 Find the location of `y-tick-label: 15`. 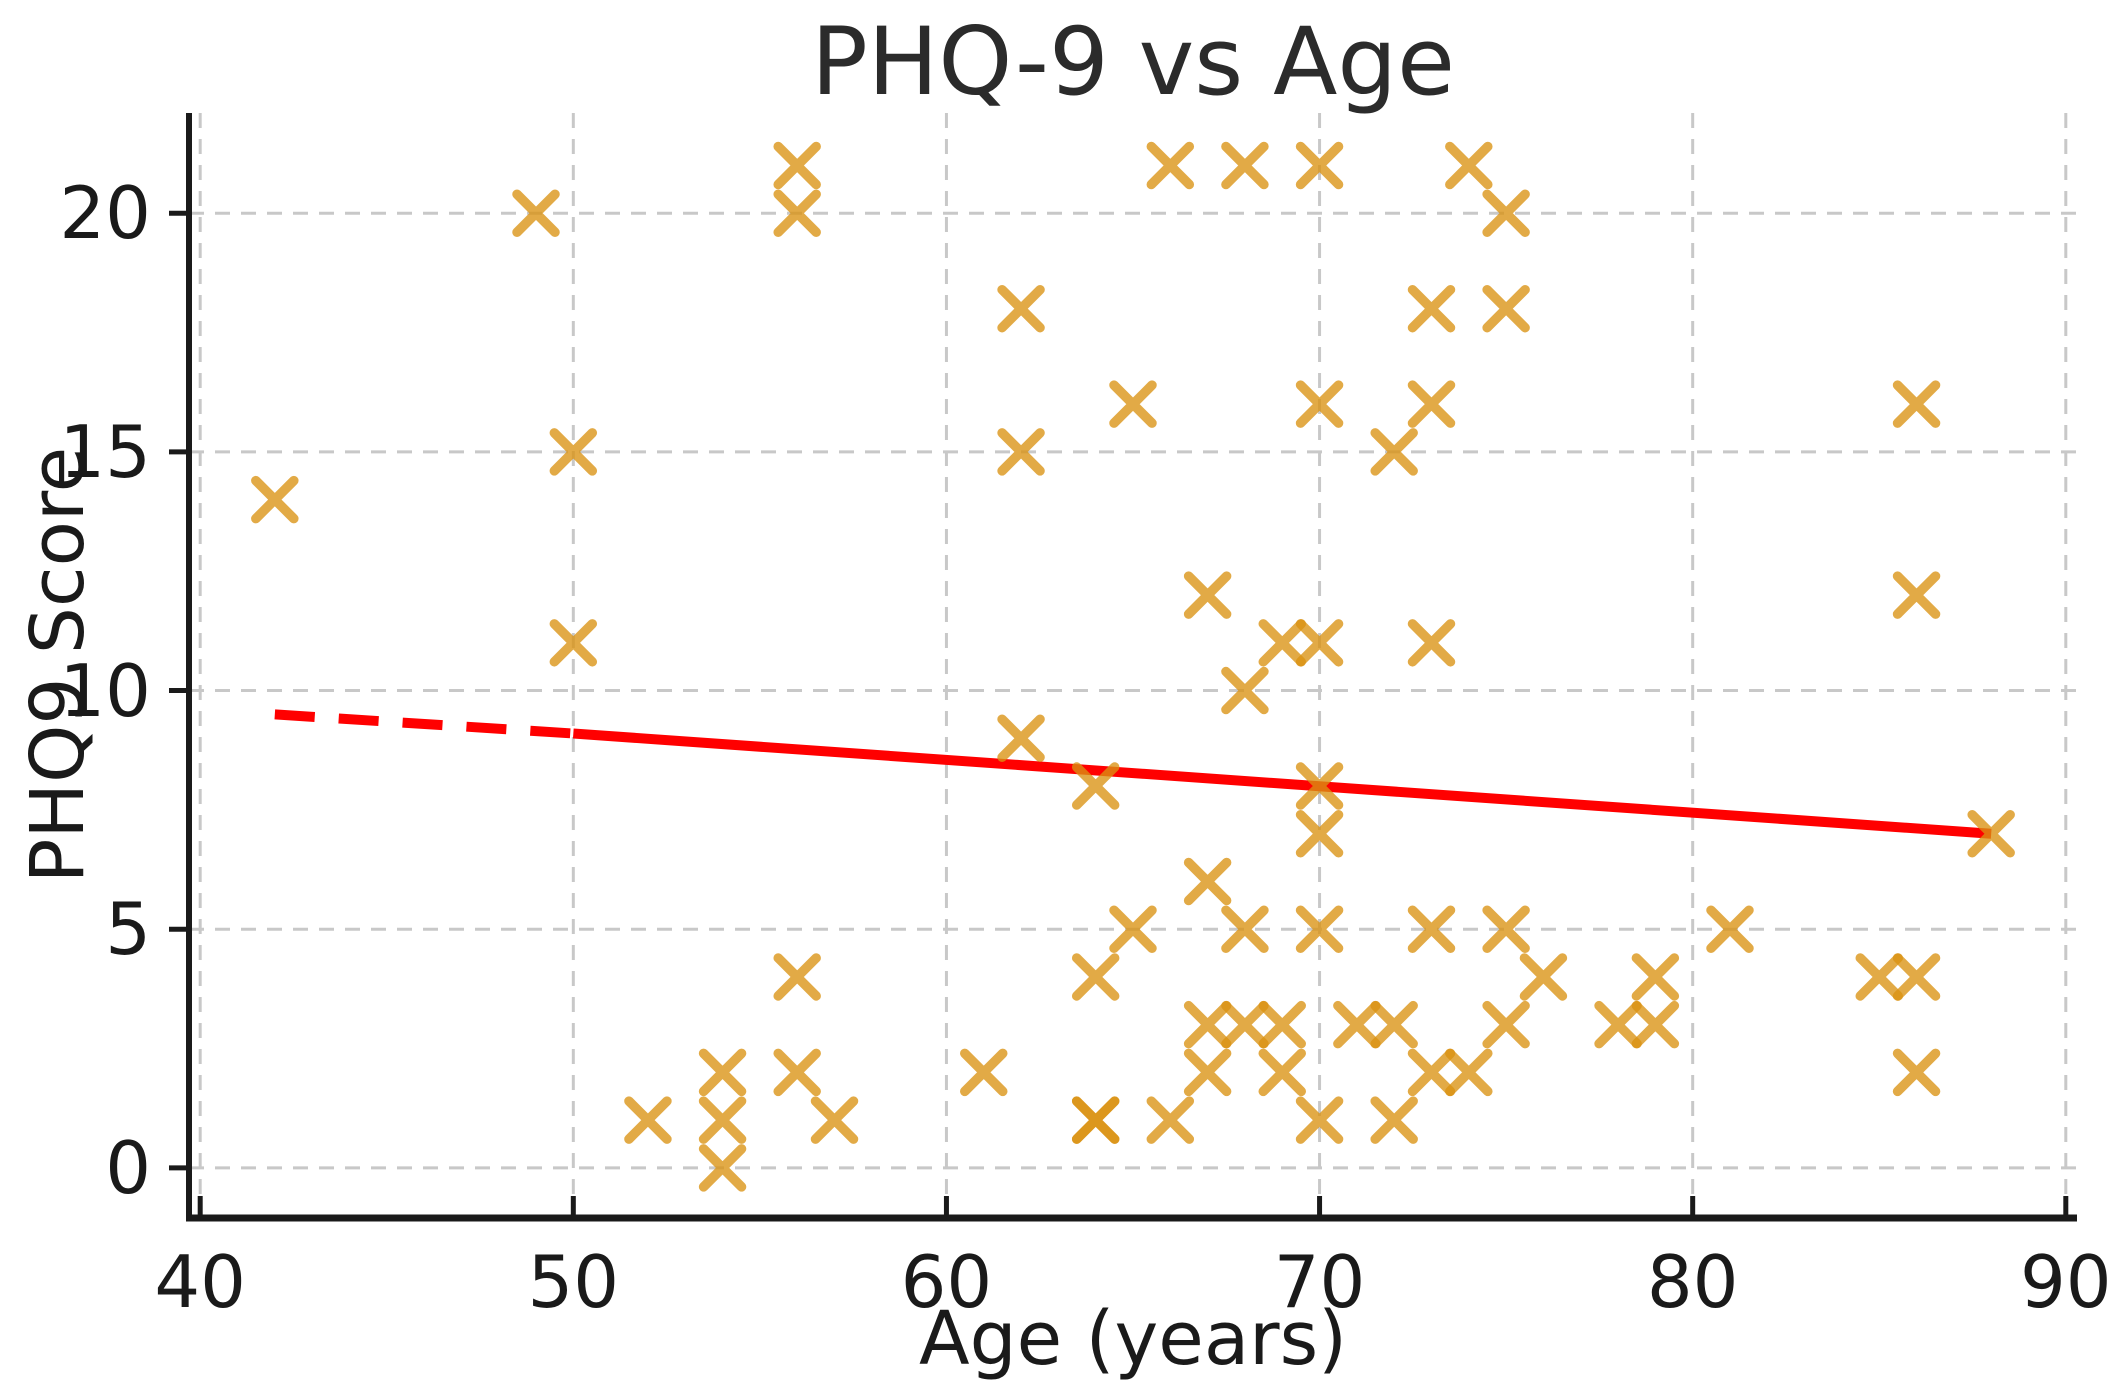

y-tick-label: 15 is located at coordinates (105, 451).